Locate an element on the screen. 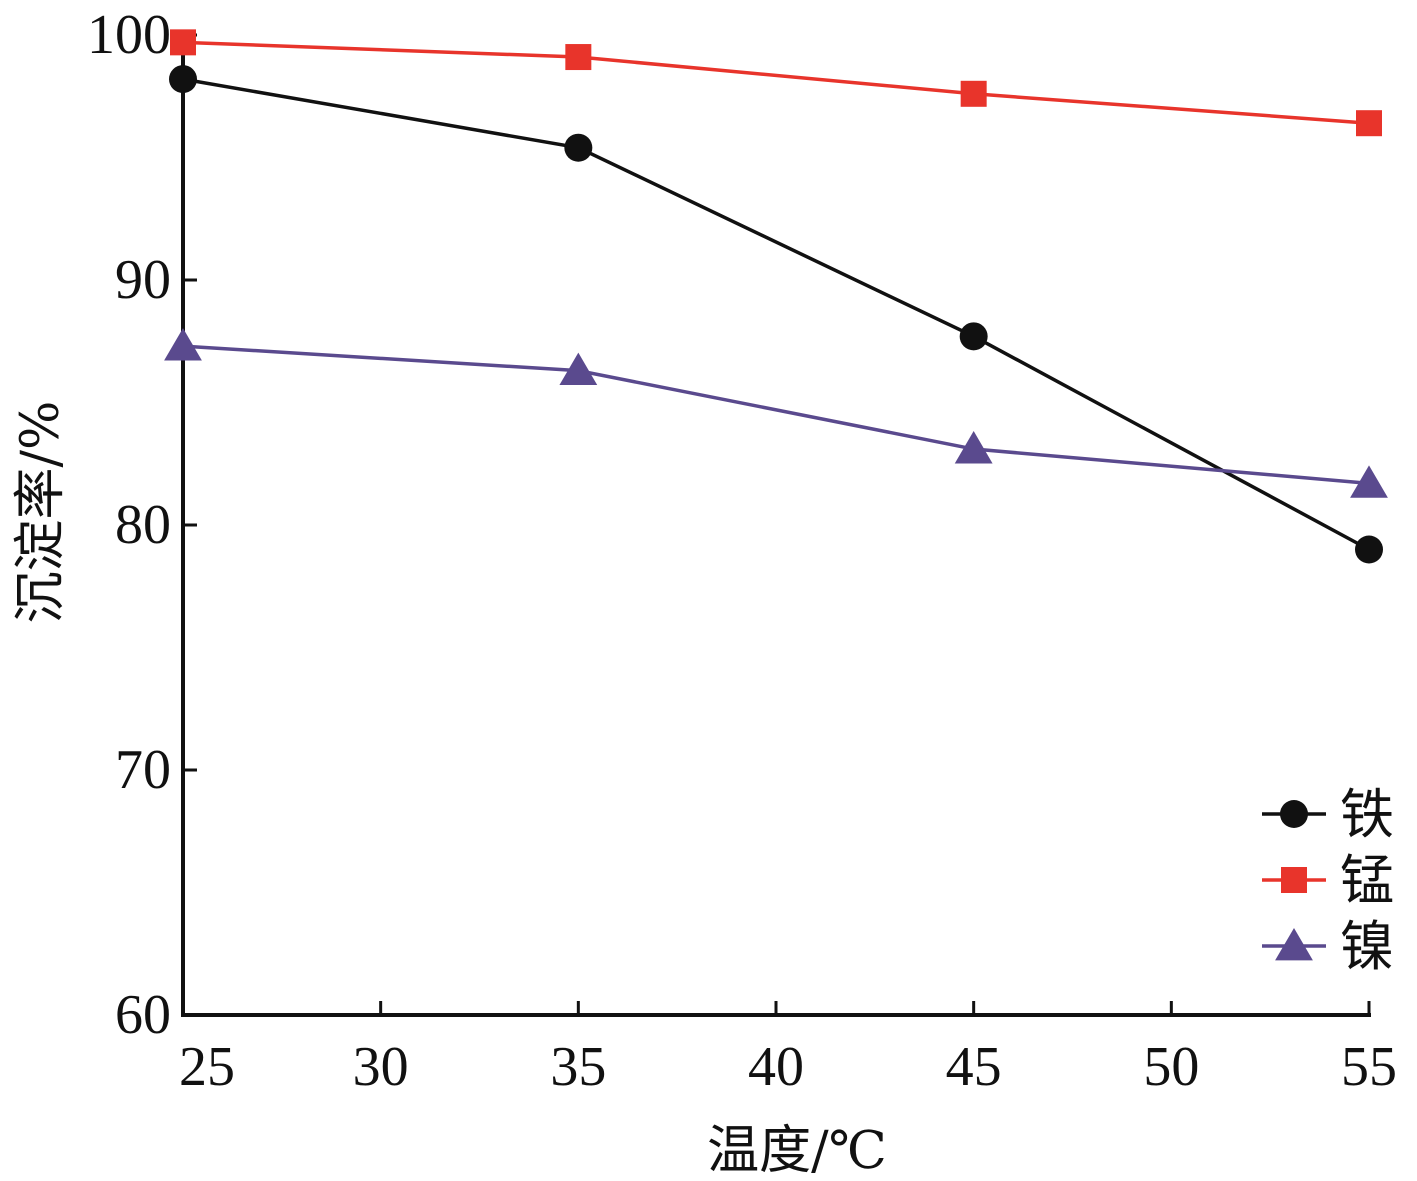  legend-marker-square is located at coordinates (1294, 880).